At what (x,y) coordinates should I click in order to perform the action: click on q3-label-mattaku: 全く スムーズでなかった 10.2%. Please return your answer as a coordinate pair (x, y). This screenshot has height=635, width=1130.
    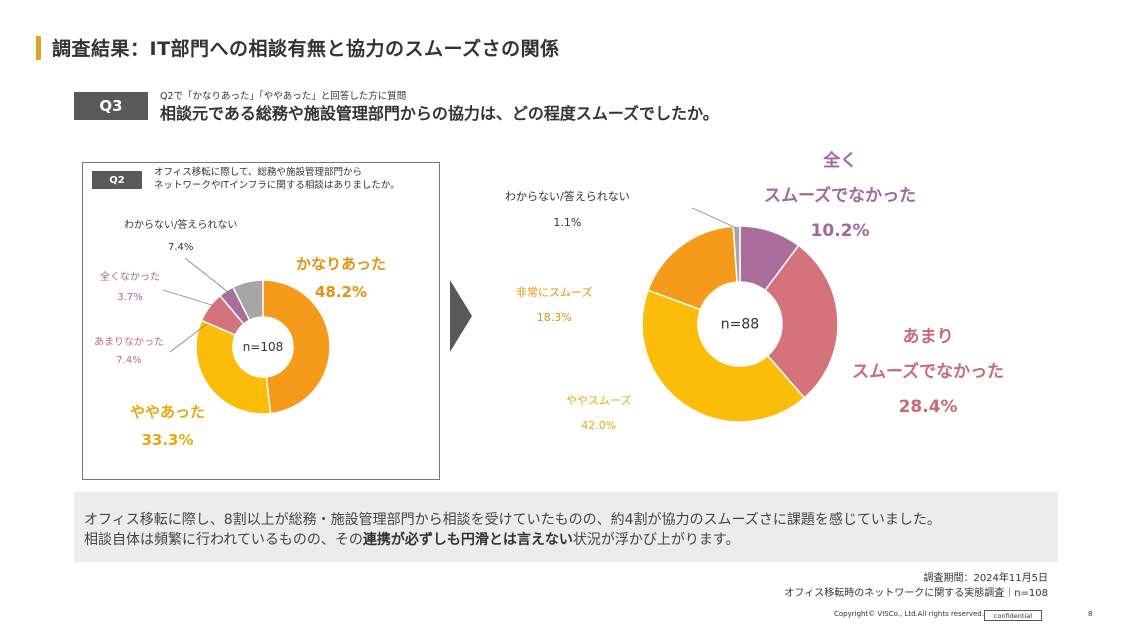
    Looking at the image, I should click on (840, 196).